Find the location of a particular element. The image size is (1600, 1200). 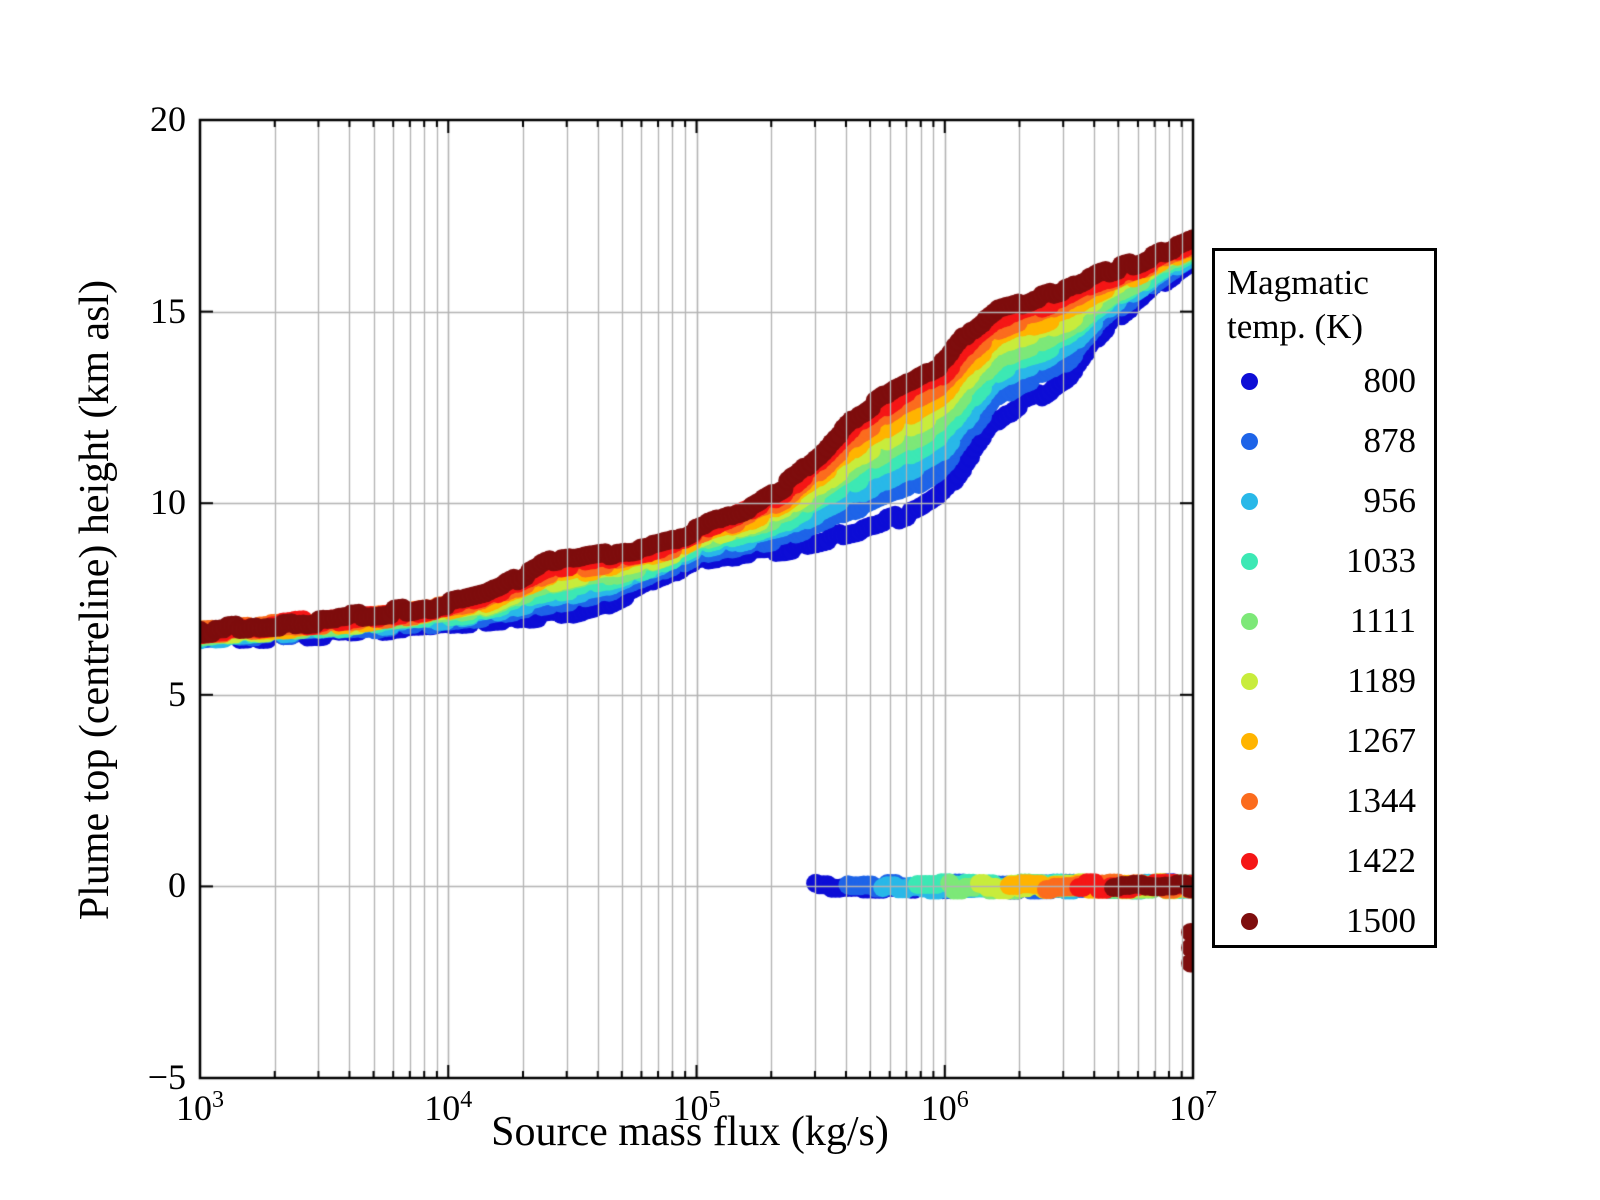

legend-entry: 1422 is located at coordinates (1324, 861).